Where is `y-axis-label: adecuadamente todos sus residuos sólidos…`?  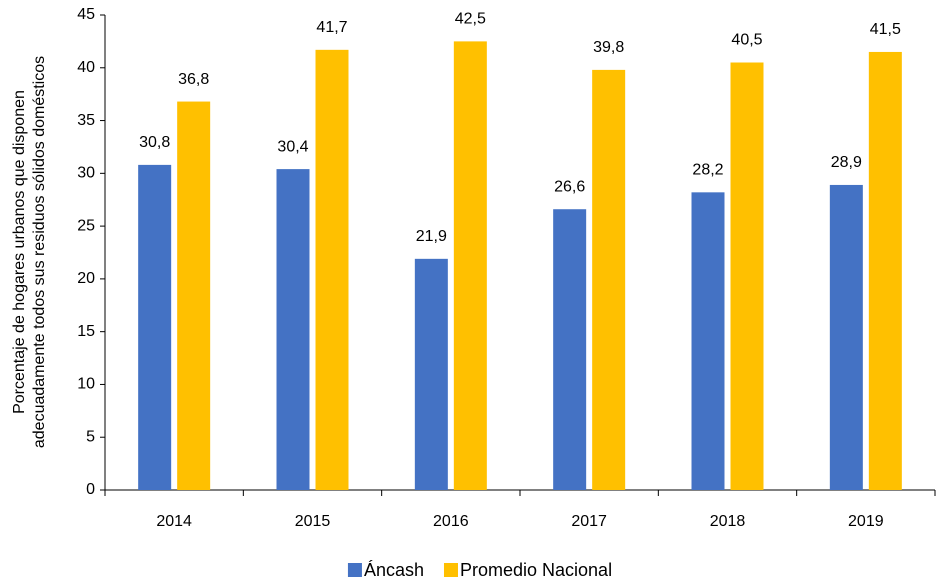
y-axis-label: adecuadamente todos sus residuos sólidos… is located at coordinates (39, 252).